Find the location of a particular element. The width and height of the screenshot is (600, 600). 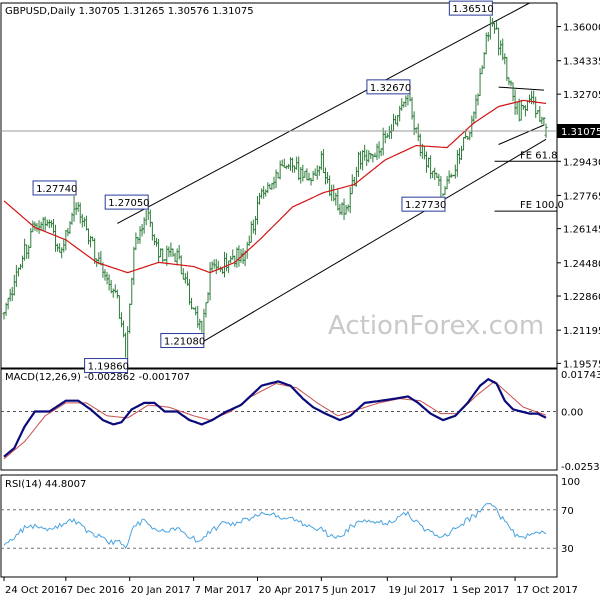

macd-axis-label: 0.00 is located at coordinates (572, 412).